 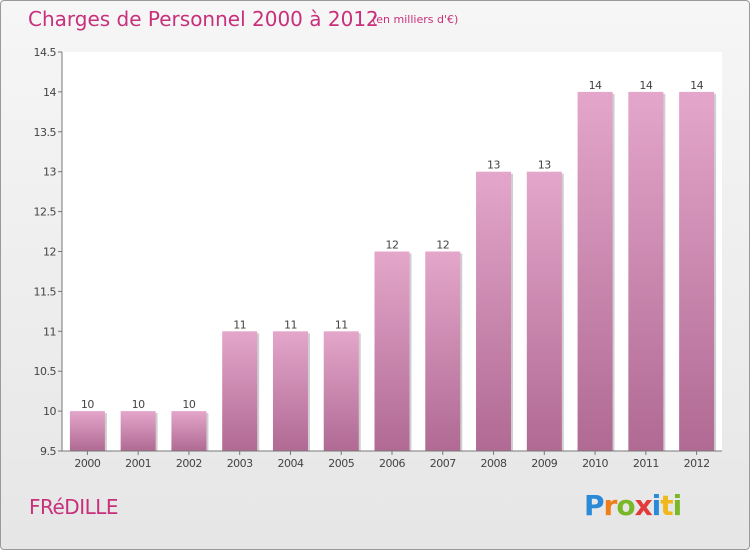 What do you see at coordinates (45, 132) in the screenshot?
I see `y-tick-label: 13.5` at bounding box center [45, 132].